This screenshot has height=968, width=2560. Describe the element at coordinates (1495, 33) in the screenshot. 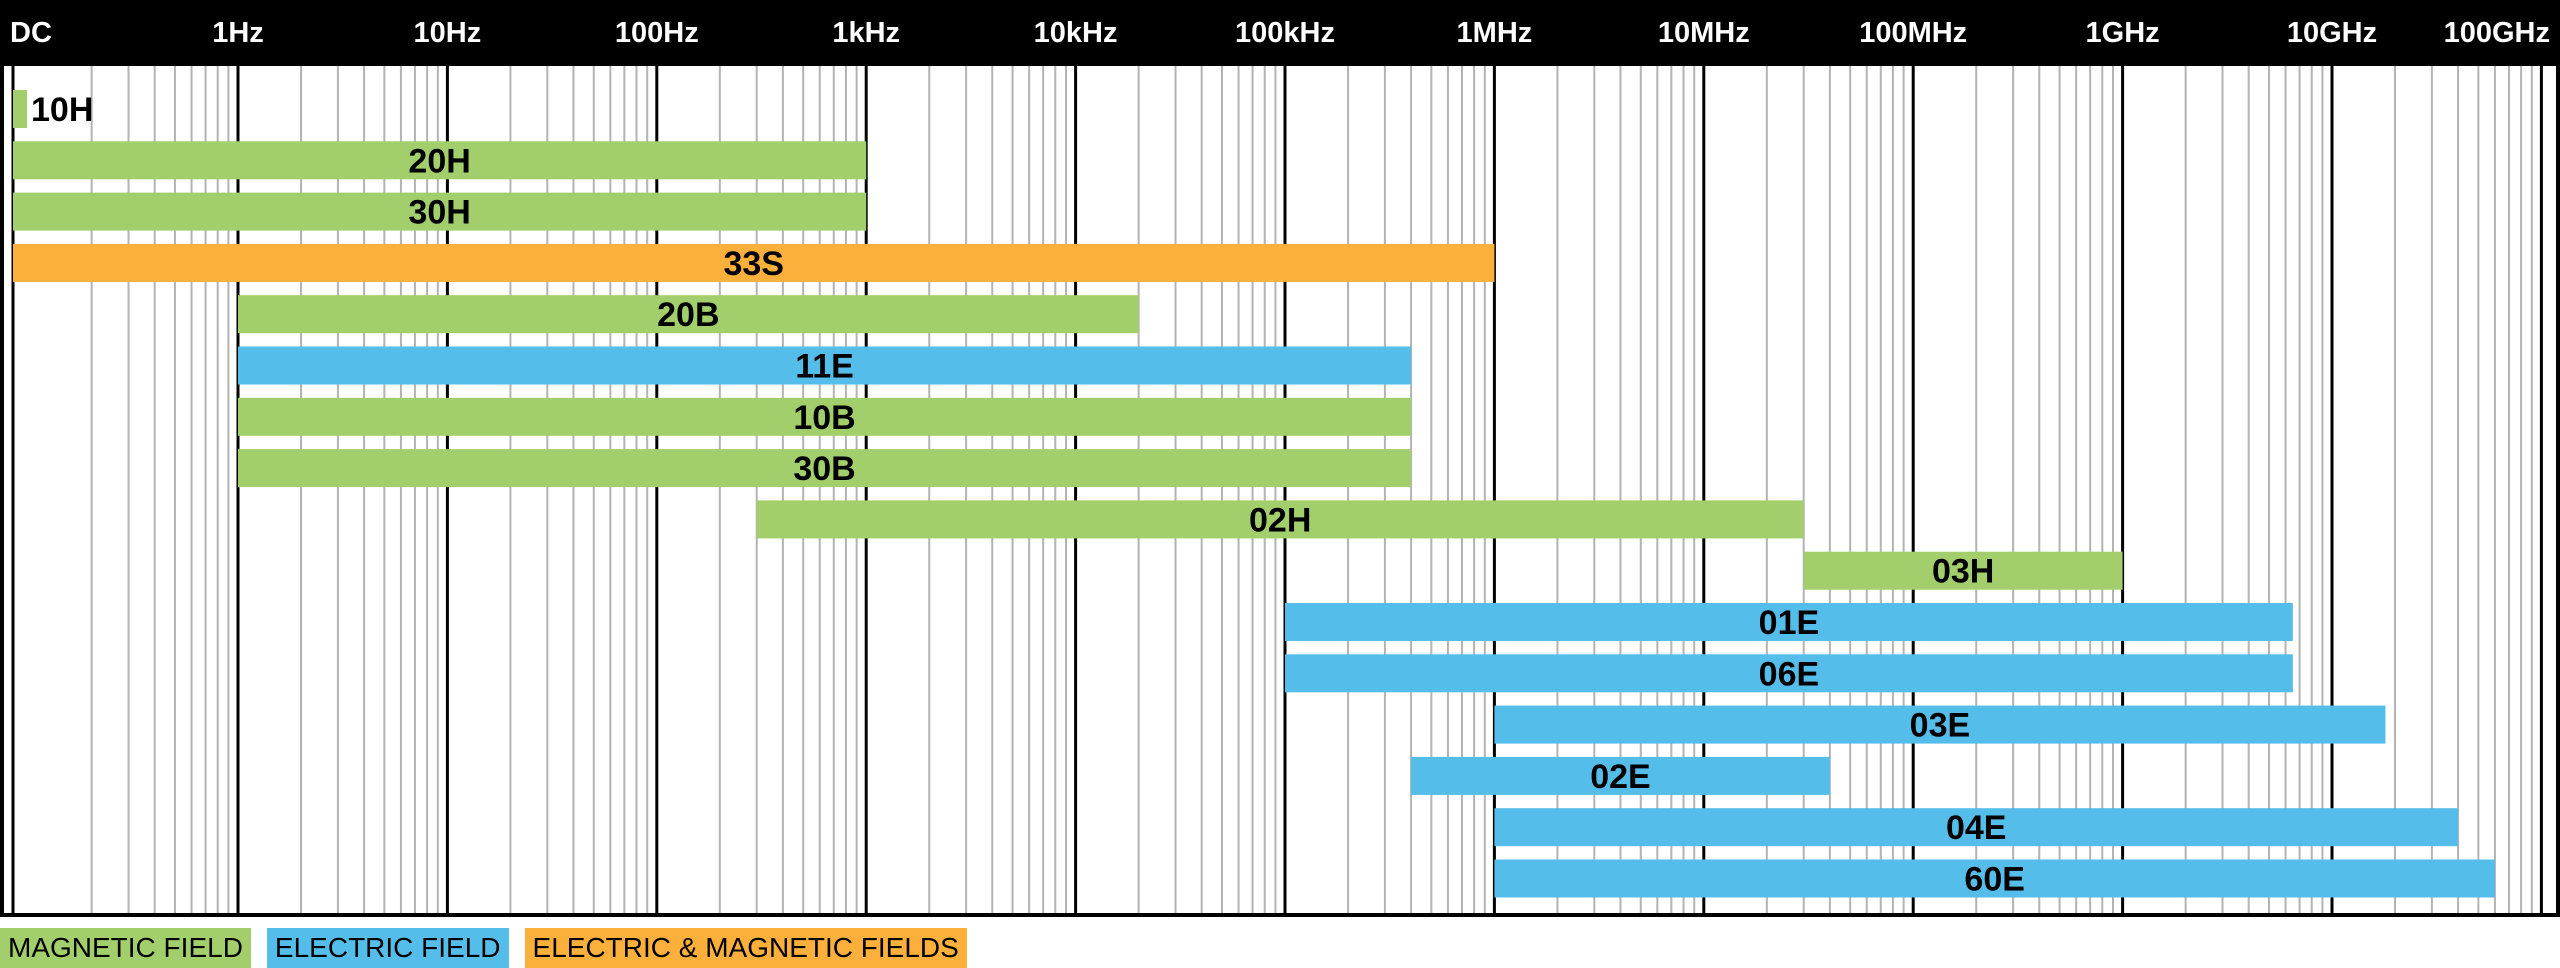

I see `tick-label-1MHz: 1MHz` at that location.